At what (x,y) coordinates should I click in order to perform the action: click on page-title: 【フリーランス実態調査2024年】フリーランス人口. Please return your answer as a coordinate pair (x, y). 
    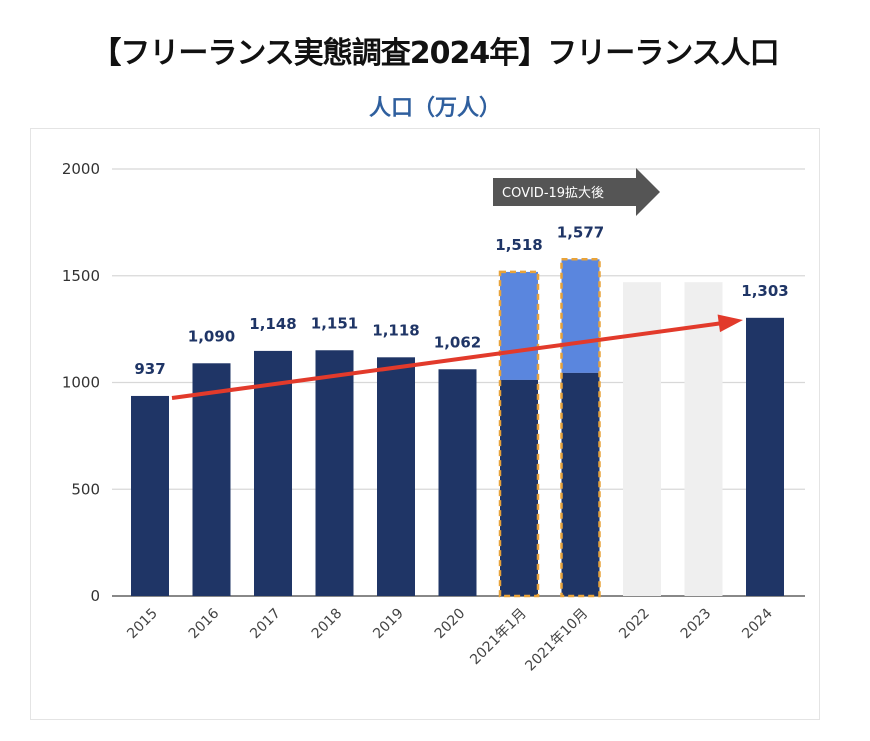
    Looking at the image, I should click on (435, 53).